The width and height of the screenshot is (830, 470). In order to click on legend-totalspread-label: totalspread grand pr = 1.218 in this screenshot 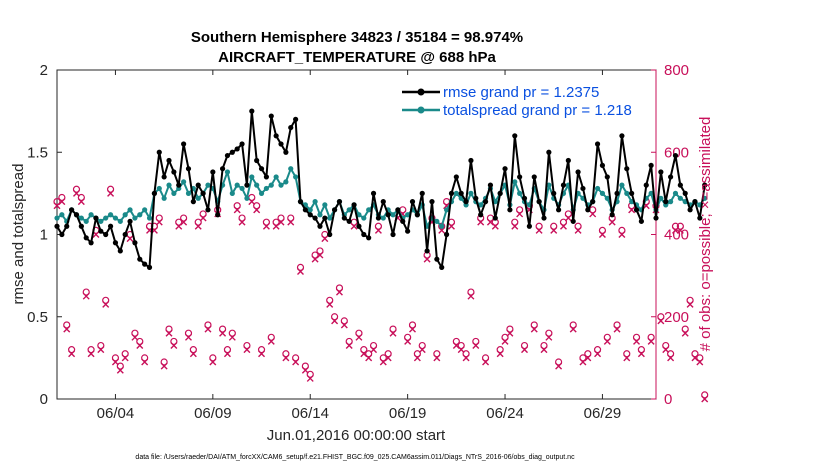, I will do `click(537, 110)`.